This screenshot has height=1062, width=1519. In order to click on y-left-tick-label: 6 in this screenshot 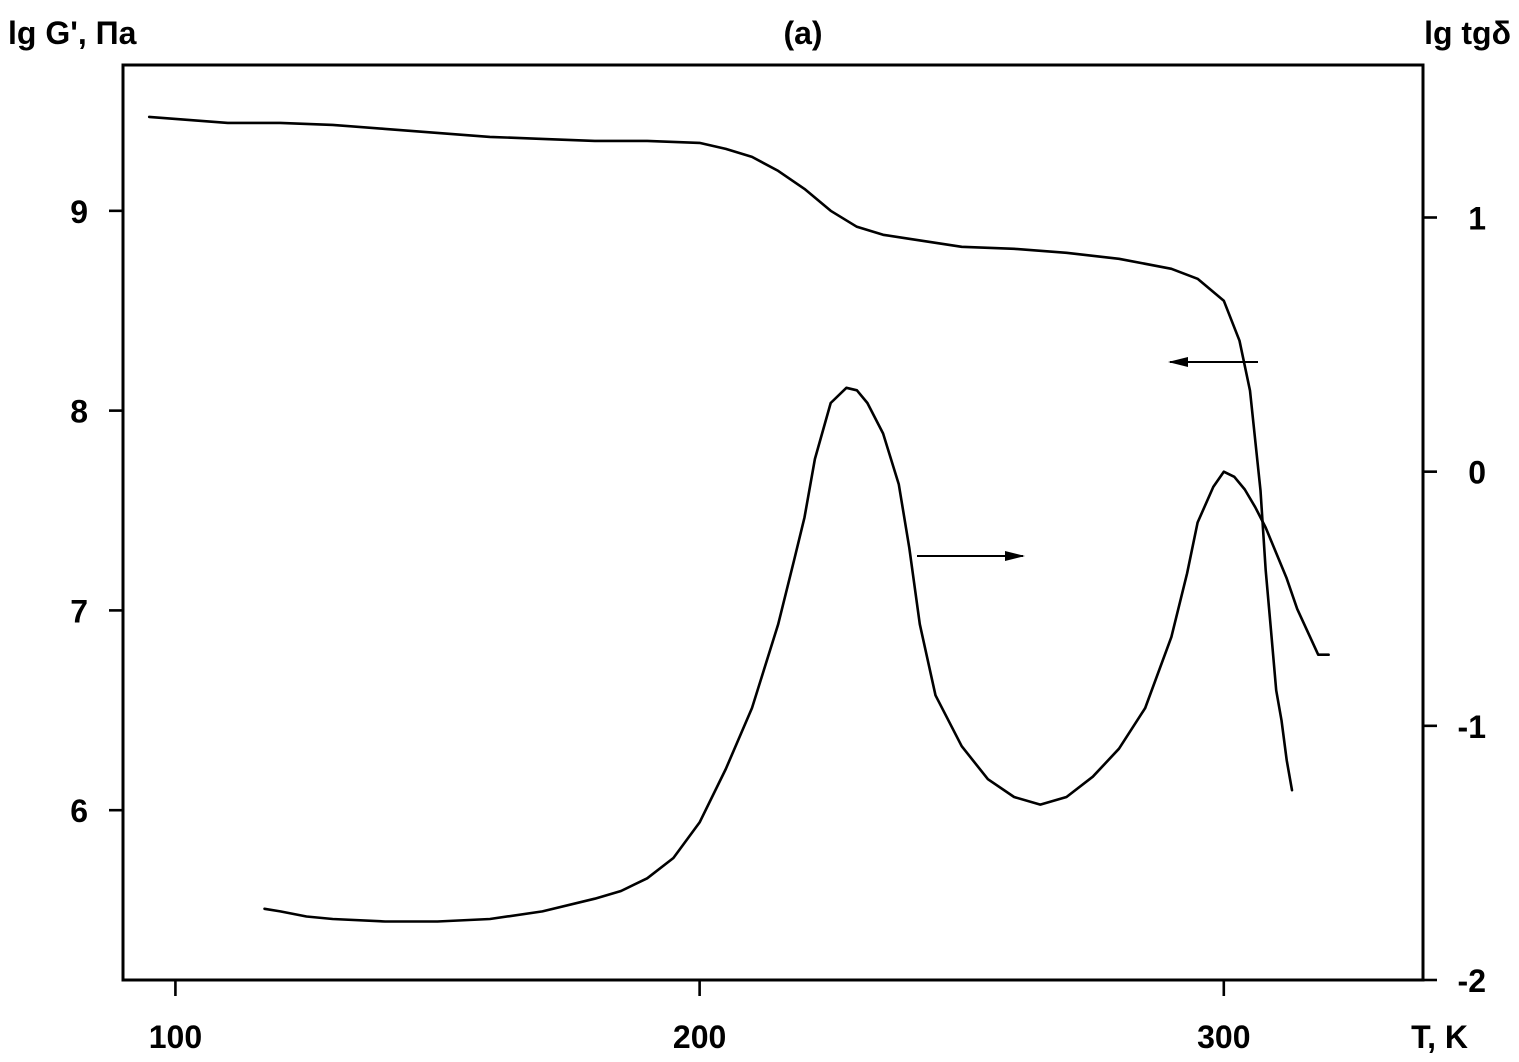, I will do `click(79, 811)`.